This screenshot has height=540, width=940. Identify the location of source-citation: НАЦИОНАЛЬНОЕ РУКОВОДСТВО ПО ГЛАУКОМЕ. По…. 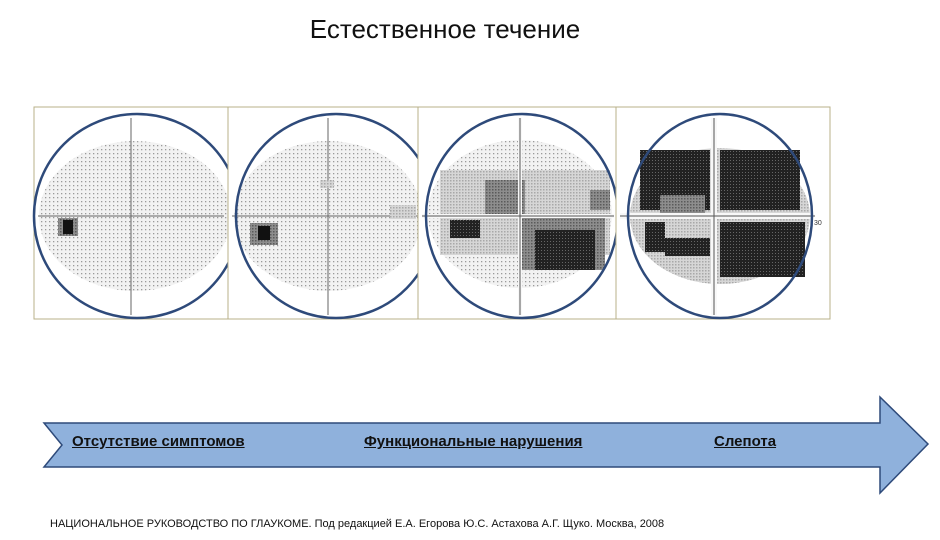
(357, 524).